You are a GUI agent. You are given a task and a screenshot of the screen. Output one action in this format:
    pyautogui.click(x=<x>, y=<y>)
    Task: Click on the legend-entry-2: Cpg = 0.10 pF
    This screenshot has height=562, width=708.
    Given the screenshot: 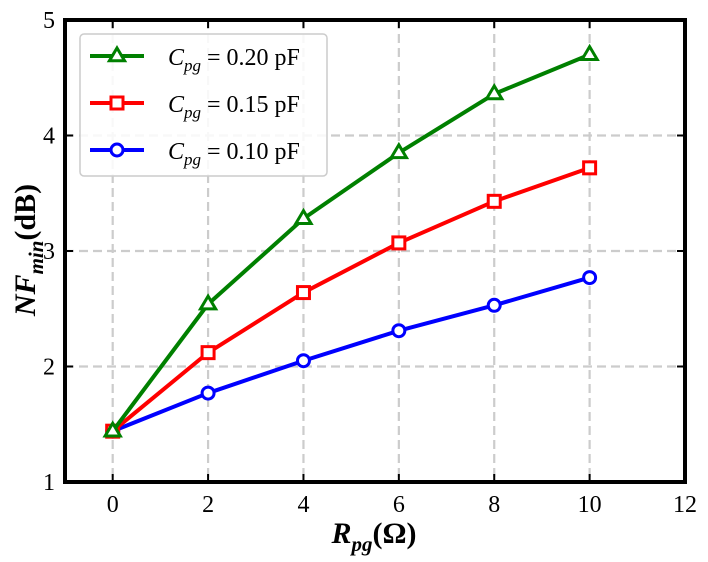 What is the action you would take?
    pyautogui.click(x=195, y=154)
    